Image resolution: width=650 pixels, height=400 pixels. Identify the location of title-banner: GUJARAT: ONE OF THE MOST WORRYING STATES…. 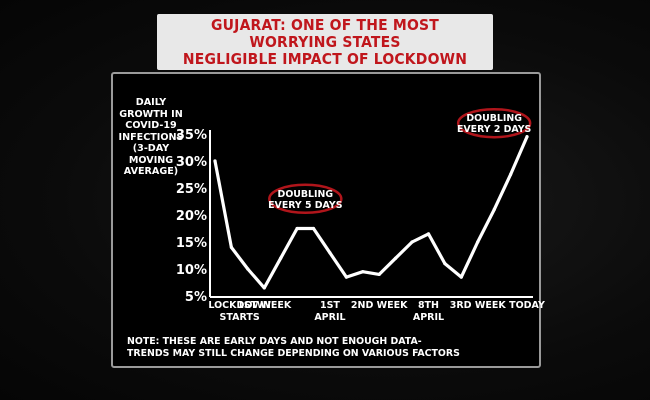
(325, 42).